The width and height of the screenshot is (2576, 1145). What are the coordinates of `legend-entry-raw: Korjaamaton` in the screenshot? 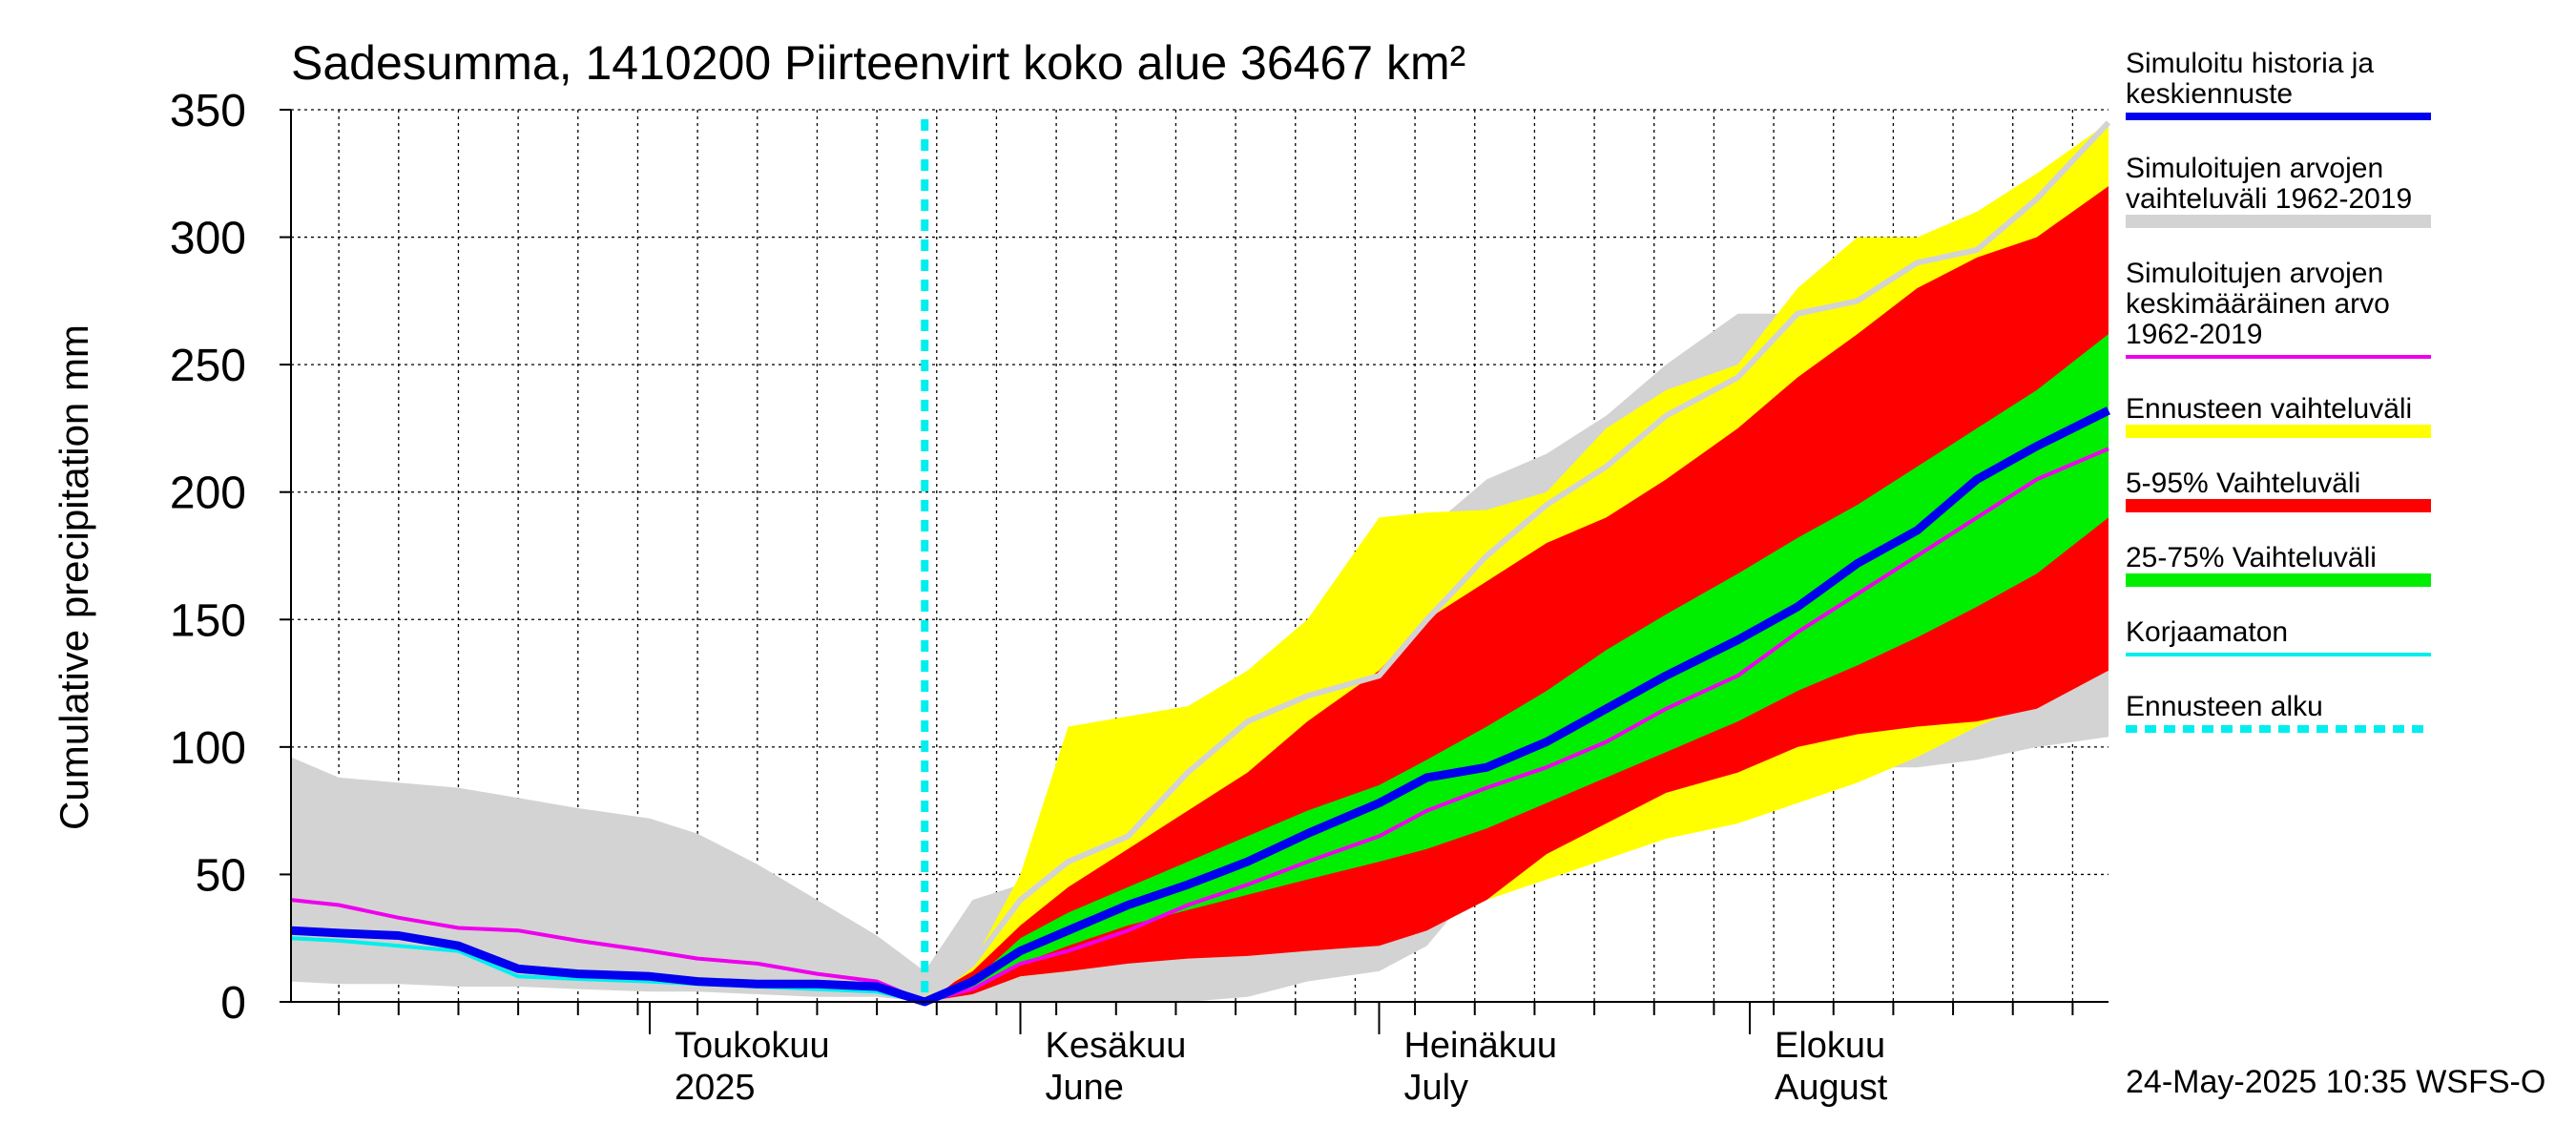 It's located at (2278, 636).